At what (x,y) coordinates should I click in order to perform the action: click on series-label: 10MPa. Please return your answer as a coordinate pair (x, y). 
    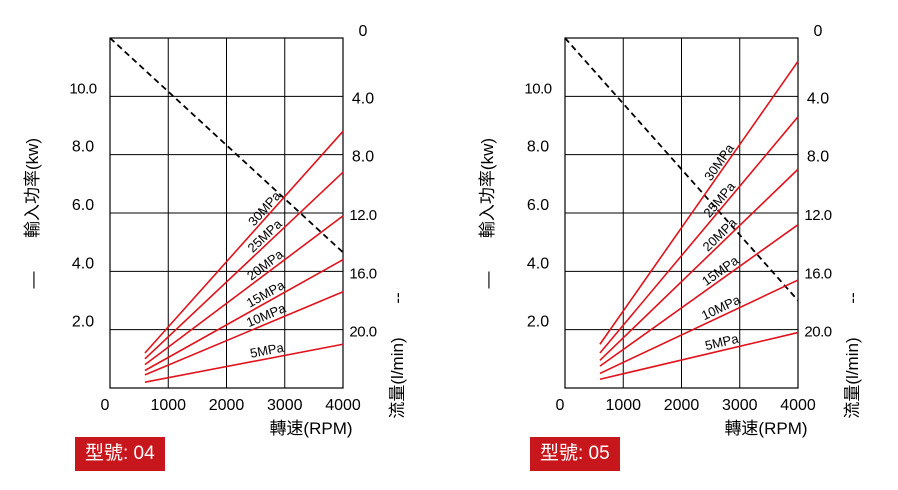
    Looking at the image, I should click on (721, 307).